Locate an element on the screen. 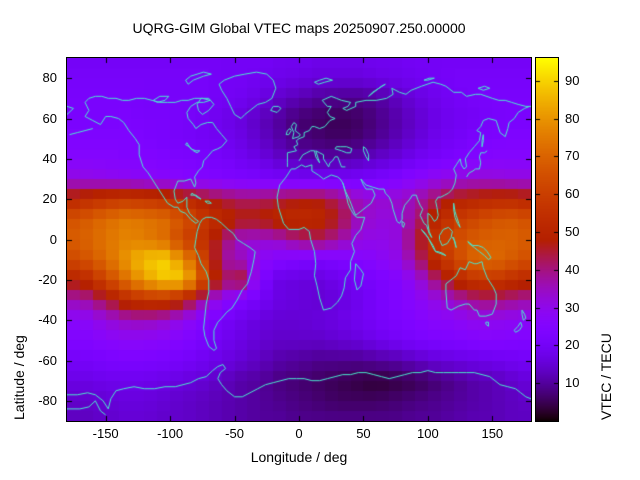 This screenshot has width=640, height=480. x-tick-label: 150 is located at coordinates (492, 433).